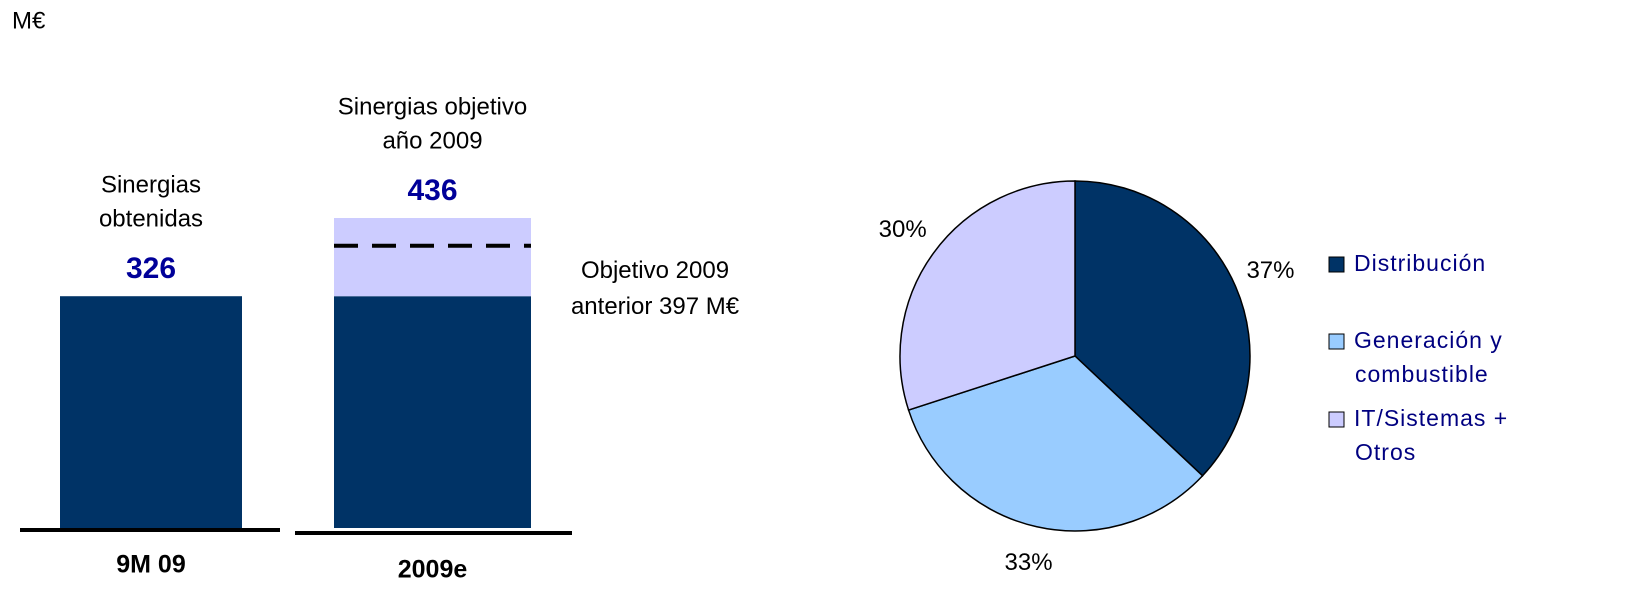 The height and width of the screenshot is (611, 1645). Describe the element at coordinates (29, 20) in the screenshot. I see `unit-label: M€` at that location.